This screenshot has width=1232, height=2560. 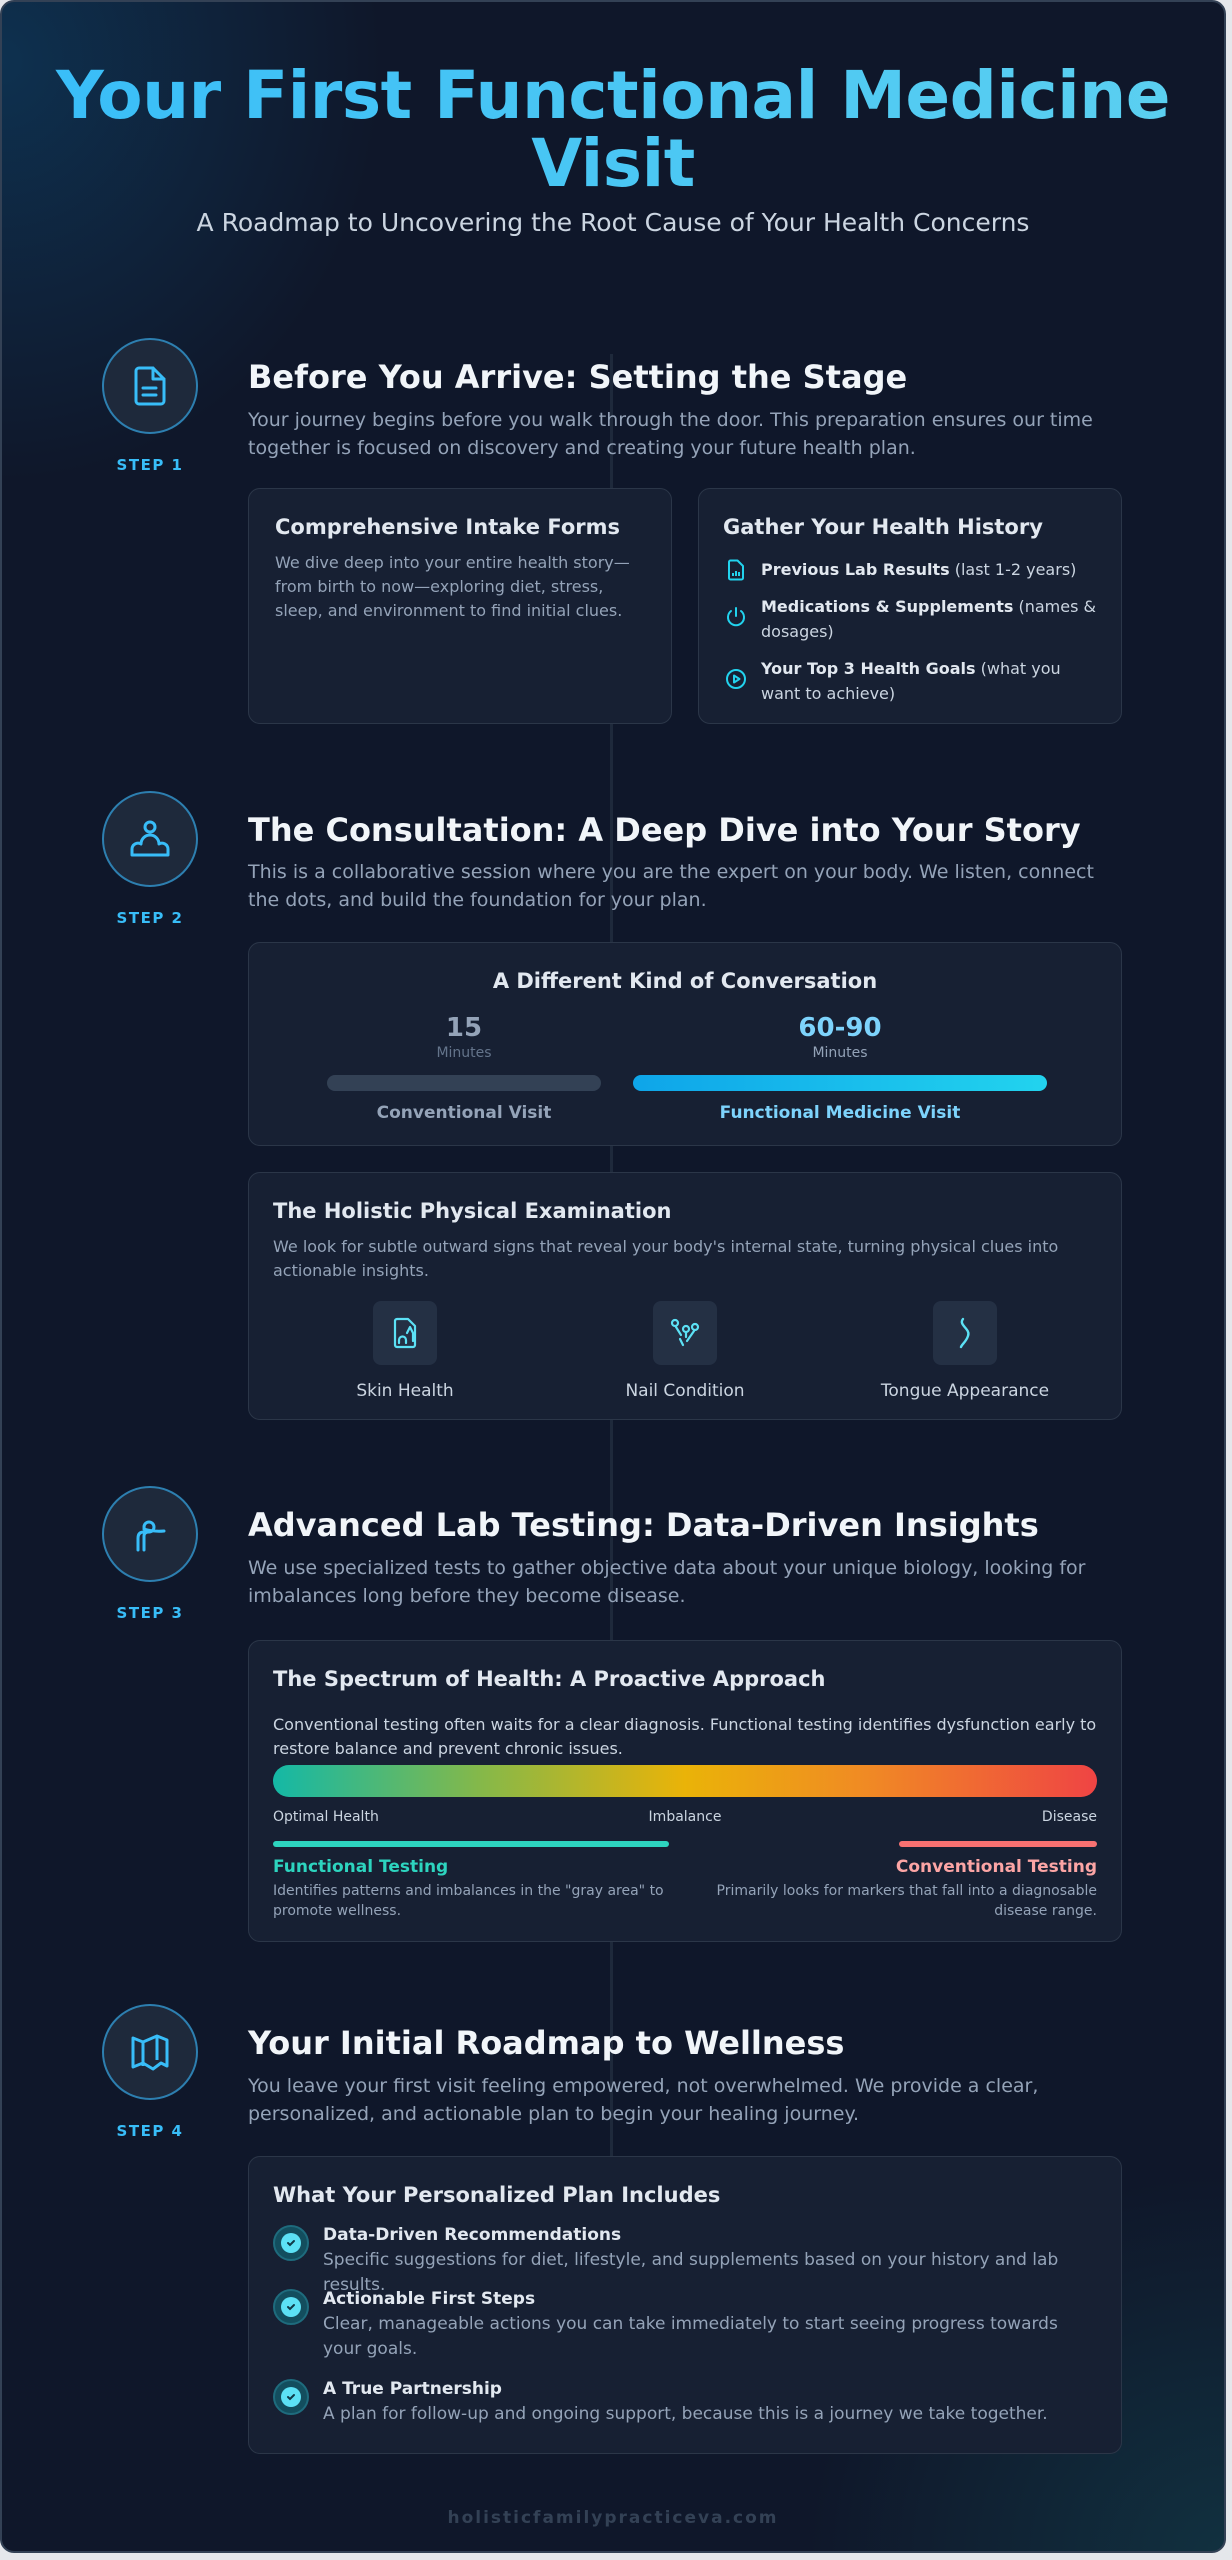 I want to click on plan-item-title: A True Partnership, so click(x=412, y=2389).